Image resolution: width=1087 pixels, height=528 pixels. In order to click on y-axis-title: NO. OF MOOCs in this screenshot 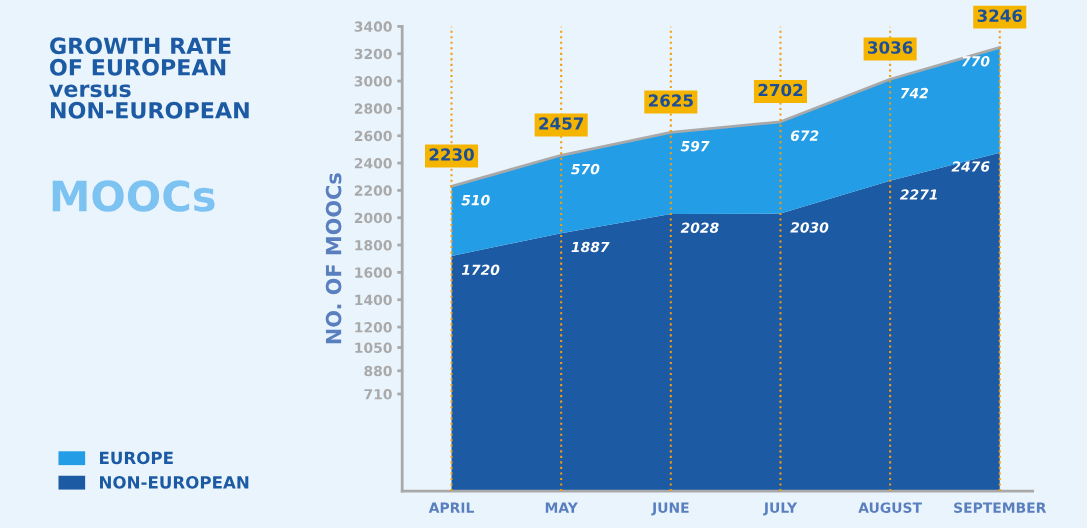, I will do `click(333, 258)`.